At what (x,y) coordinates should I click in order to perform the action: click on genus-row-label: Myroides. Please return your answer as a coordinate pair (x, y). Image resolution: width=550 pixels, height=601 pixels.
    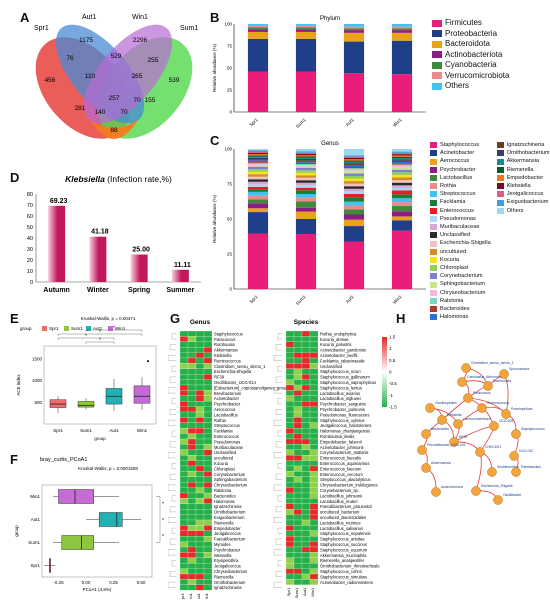
    Looking at the image, I should click on (222, 544).